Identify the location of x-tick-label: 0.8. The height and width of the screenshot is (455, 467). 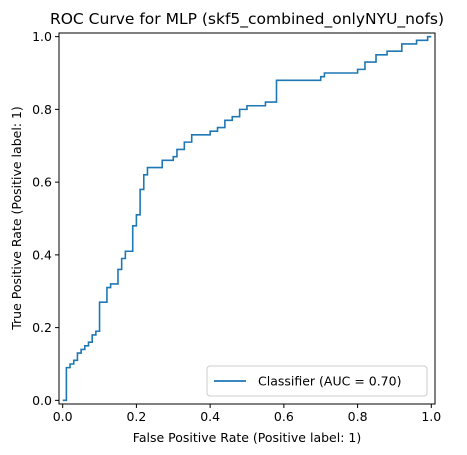
(358, 416).